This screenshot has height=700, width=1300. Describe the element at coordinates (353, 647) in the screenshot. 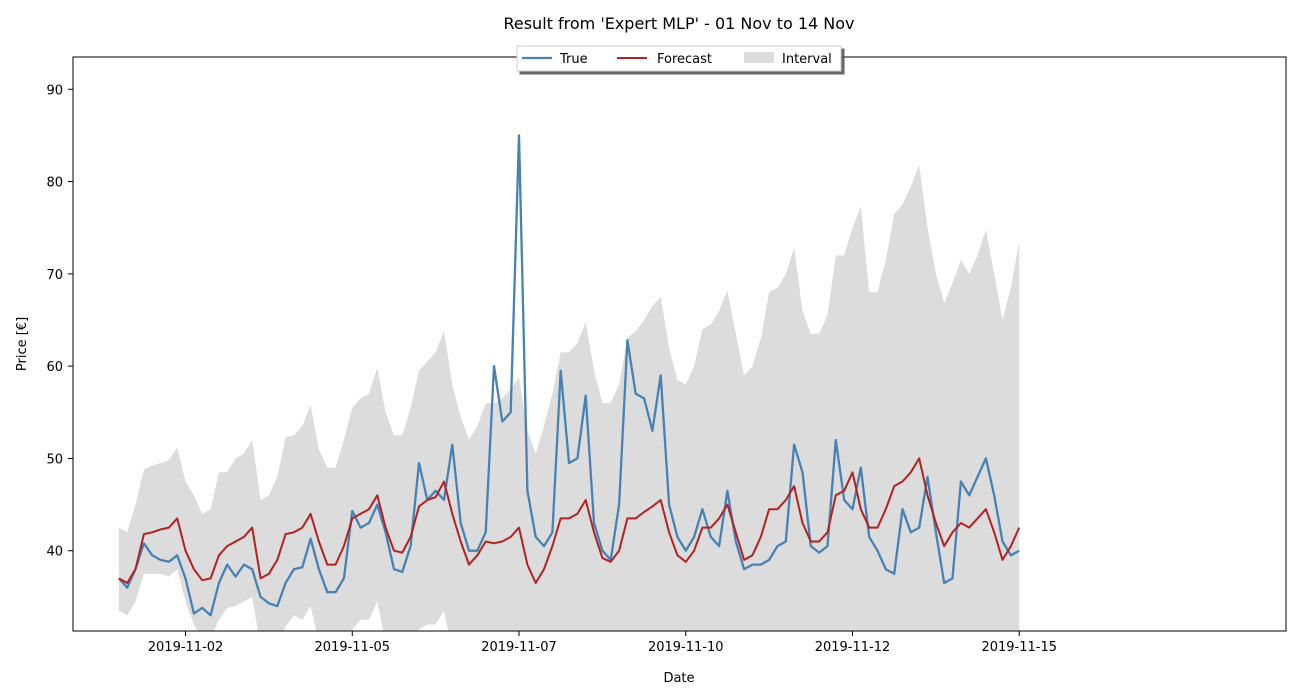

I see `x-tick-label: 2019-11-05` at that location.